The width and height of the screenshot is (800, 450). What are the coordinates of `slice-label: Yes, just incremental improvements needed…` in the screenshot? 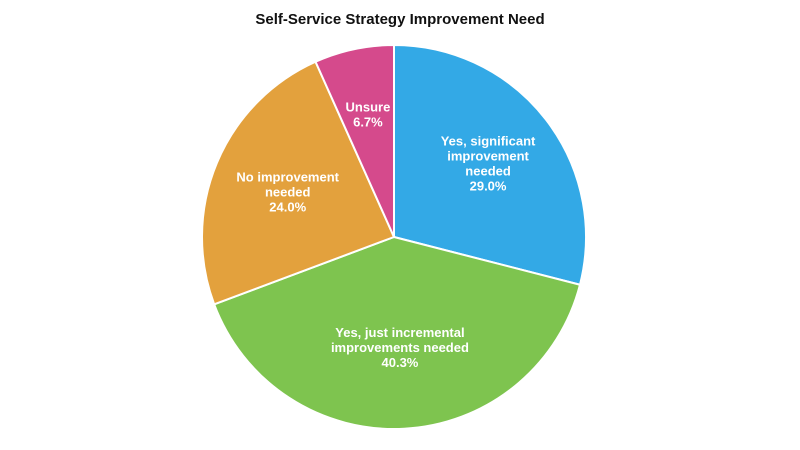 It's located at (400, 347).